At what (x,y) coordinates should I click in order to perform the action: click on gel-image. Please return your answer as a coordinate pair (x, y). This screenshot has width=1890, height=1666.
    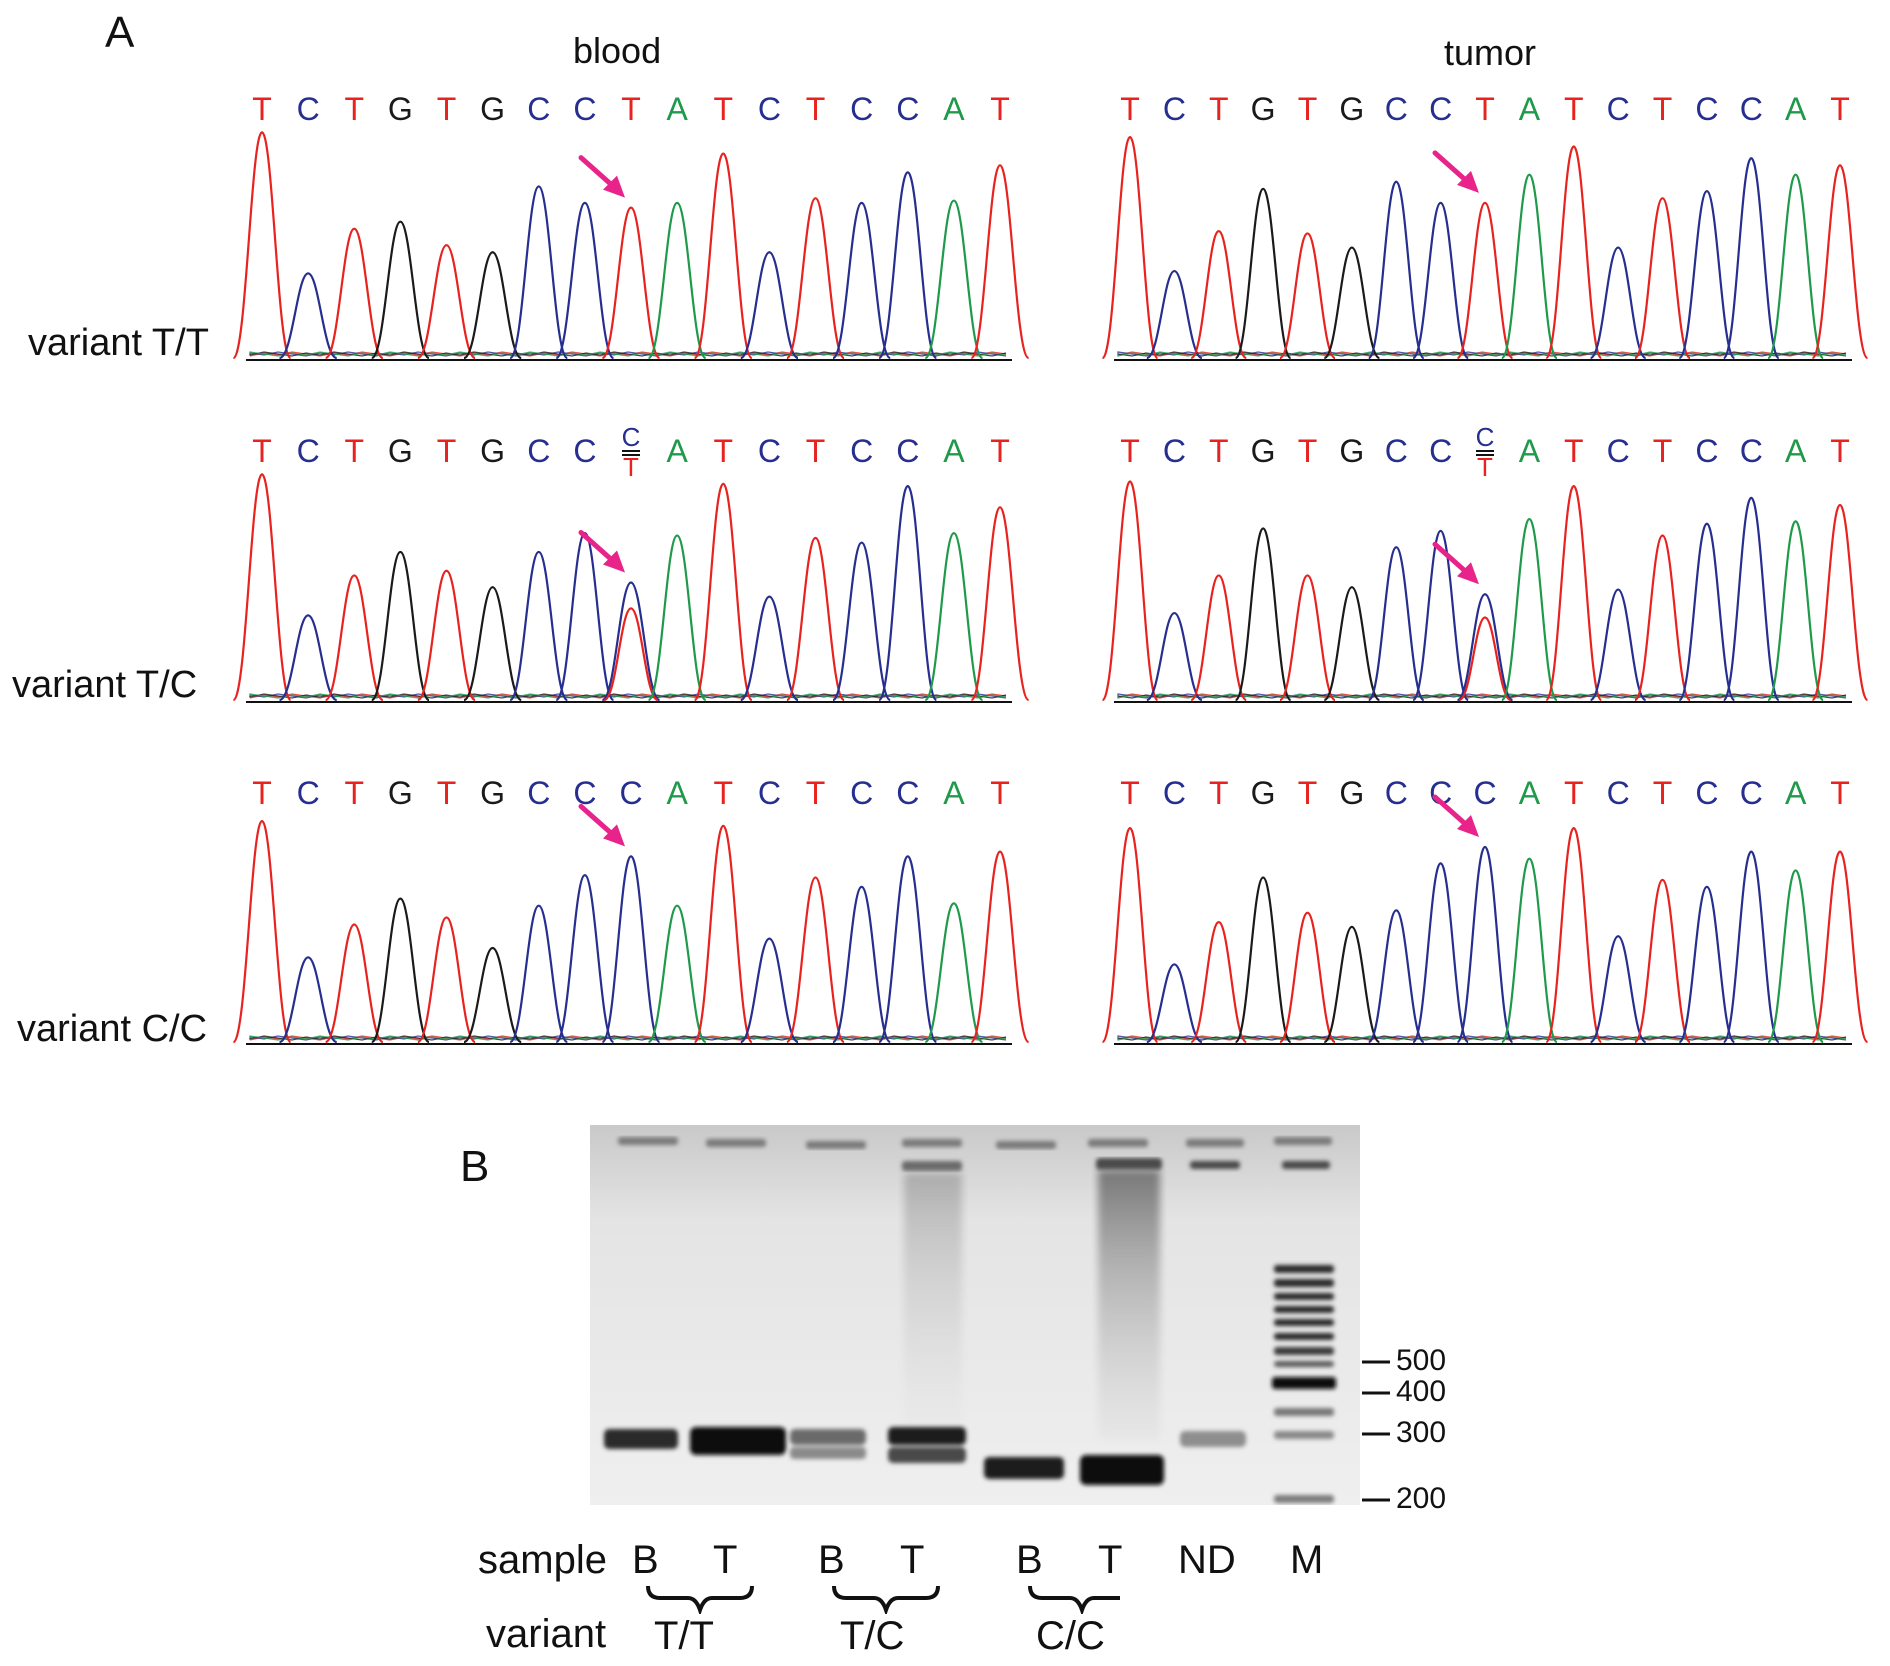
    Looking at the image, I should click on (975, 1315).